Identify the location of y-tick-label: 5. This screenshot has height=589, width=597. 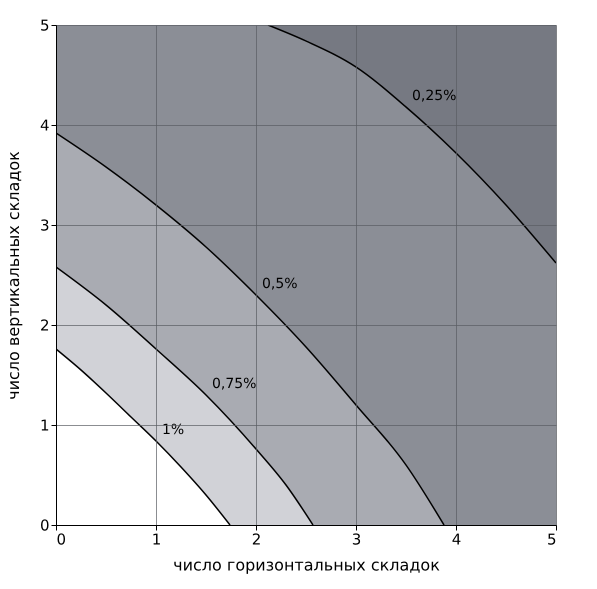
(45, 25).